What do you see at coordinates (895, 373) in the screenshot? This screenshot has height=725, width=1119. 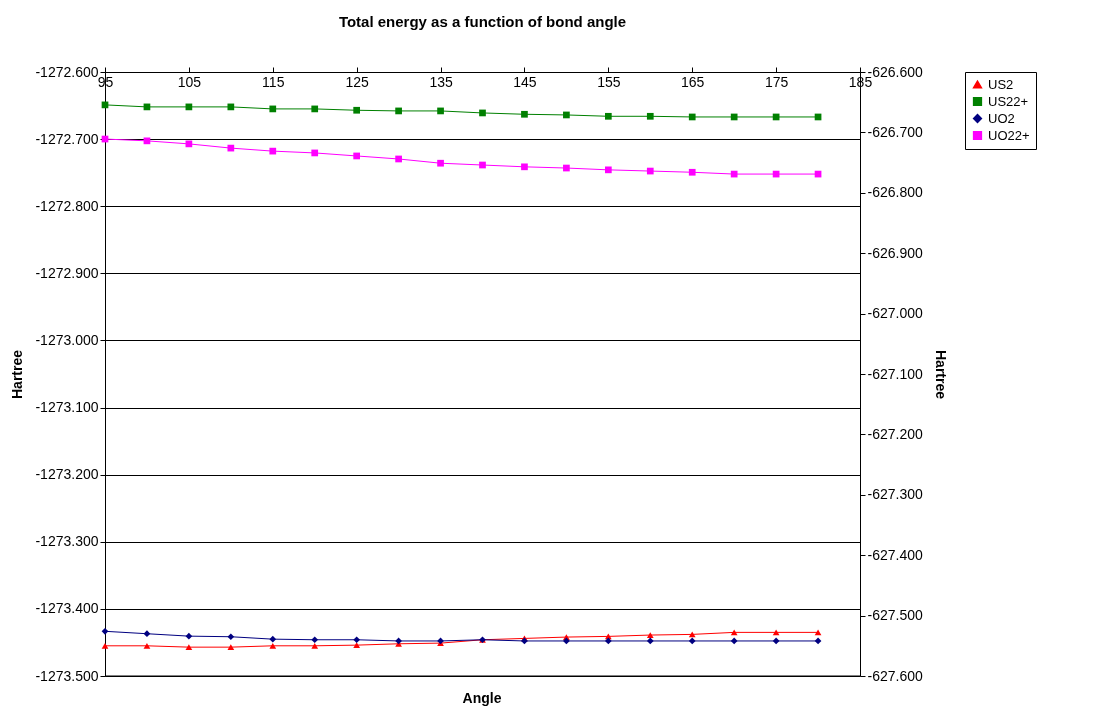 I see `y2-tick-label: -627.100` at bounding box center [895, 373].